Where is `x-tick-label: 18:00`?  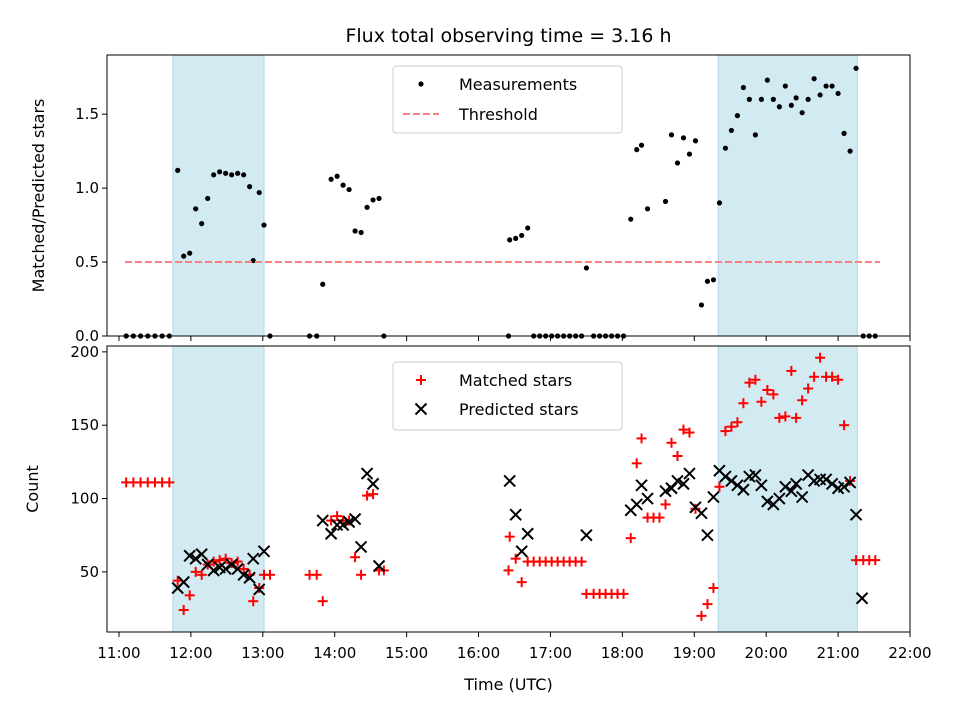 x-tick-label: 18:00 is located at coordinates (622, 653).